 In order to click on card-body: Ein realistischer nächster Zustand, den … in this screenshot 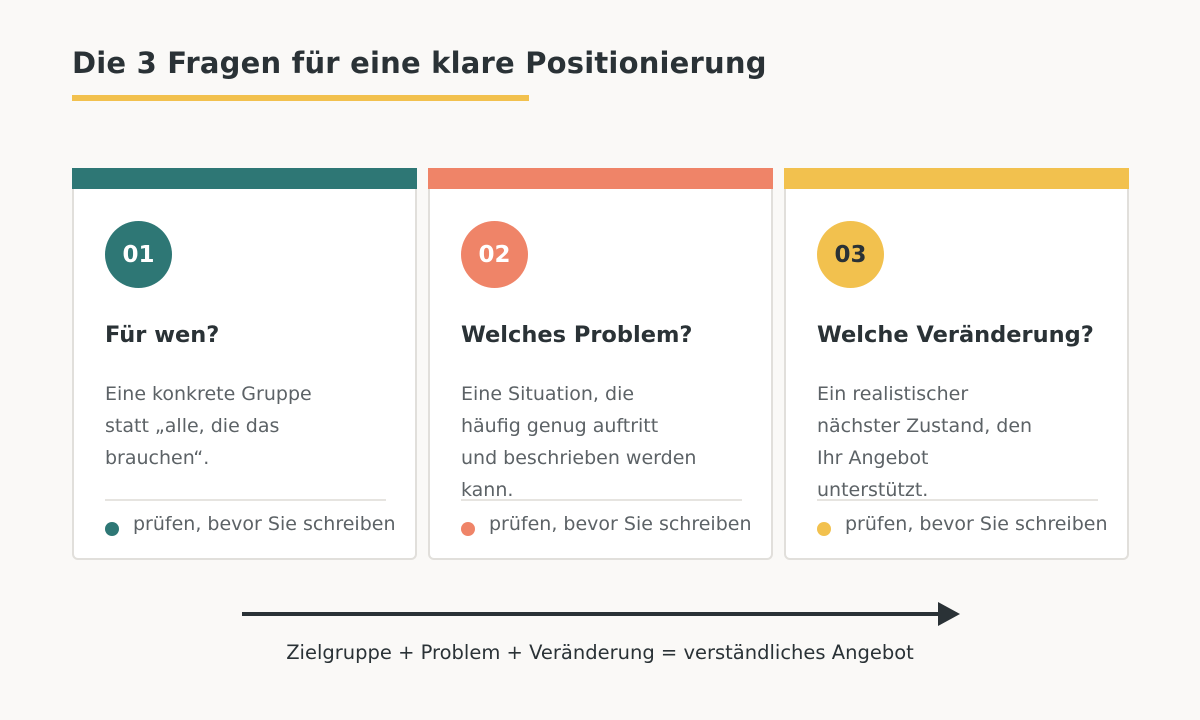, I will do `click(952, 442)`.